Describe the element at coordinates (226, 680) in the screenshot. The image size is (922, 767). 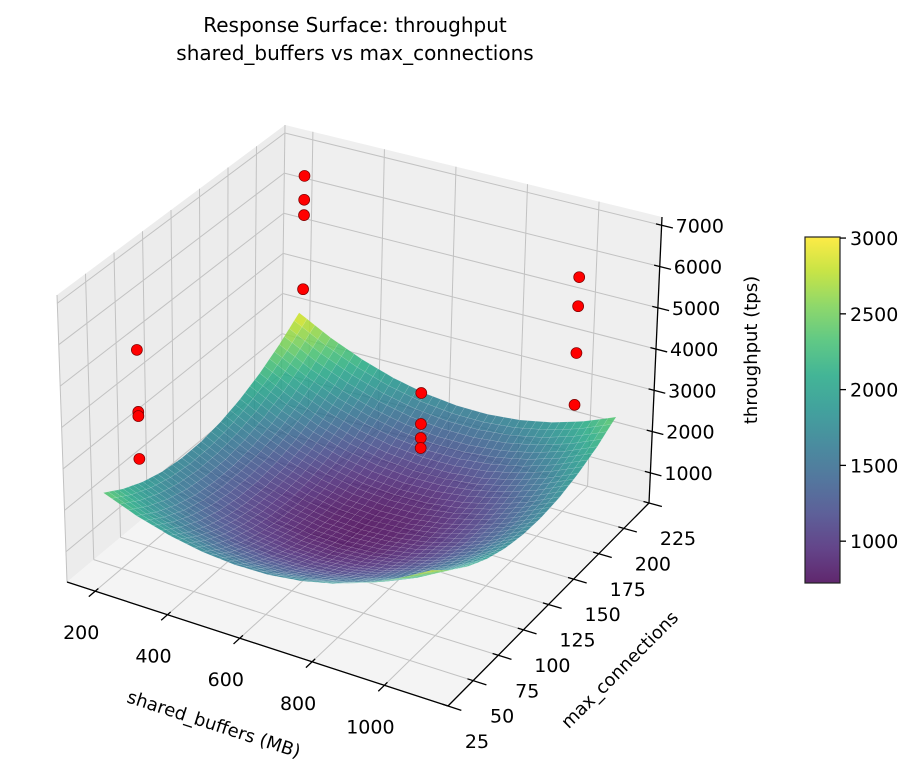
I see `x-tick-label: 600` at that location.